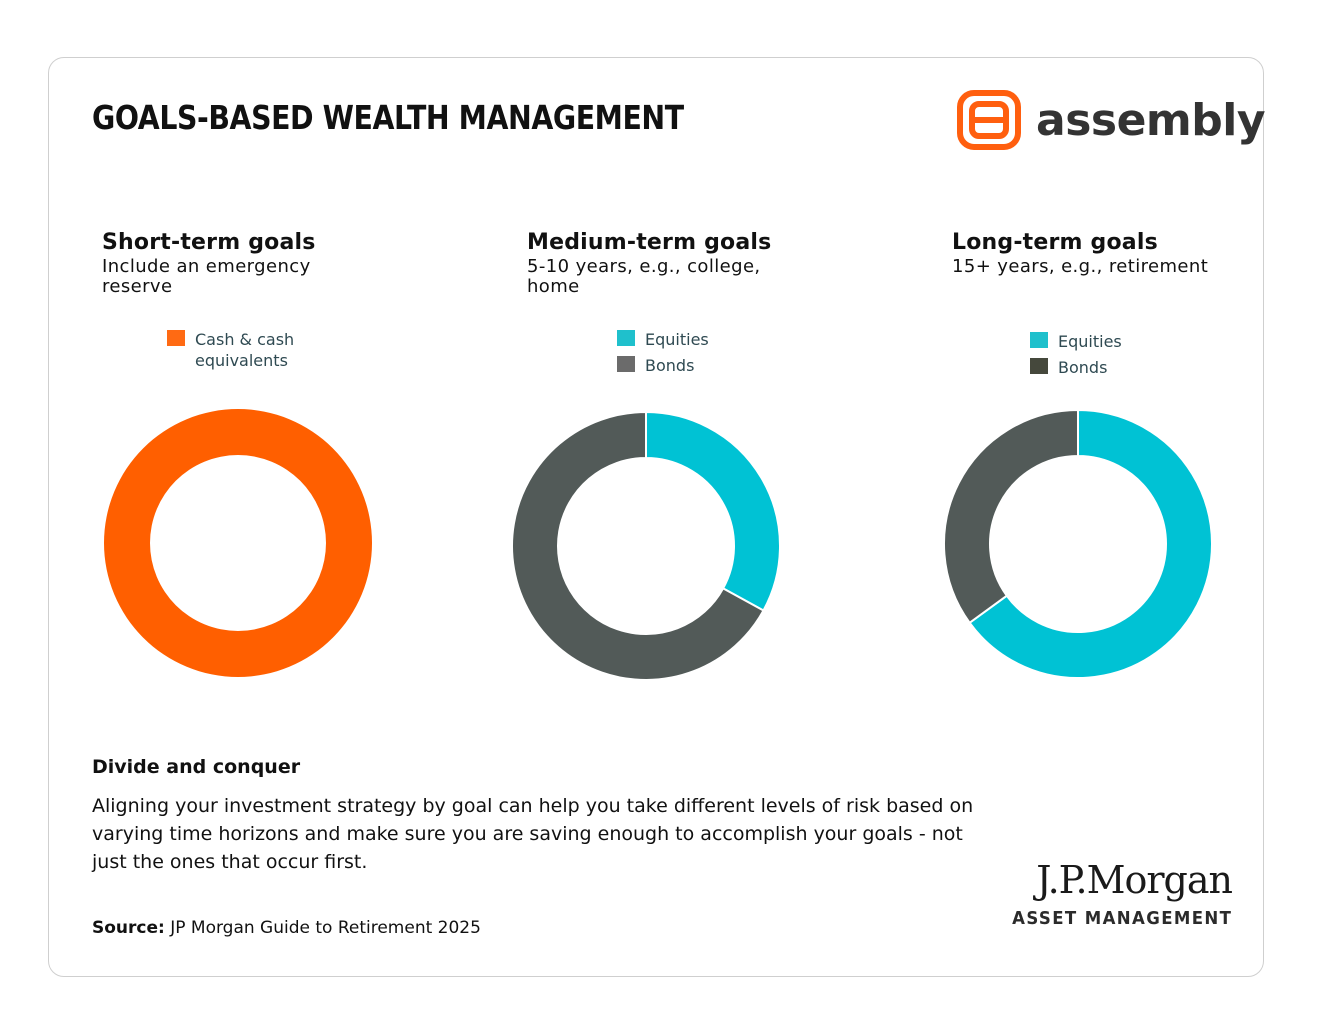 The image size is (1320, 1020). I want to click on section-heading: Divide and conquer, so click(196, 767).